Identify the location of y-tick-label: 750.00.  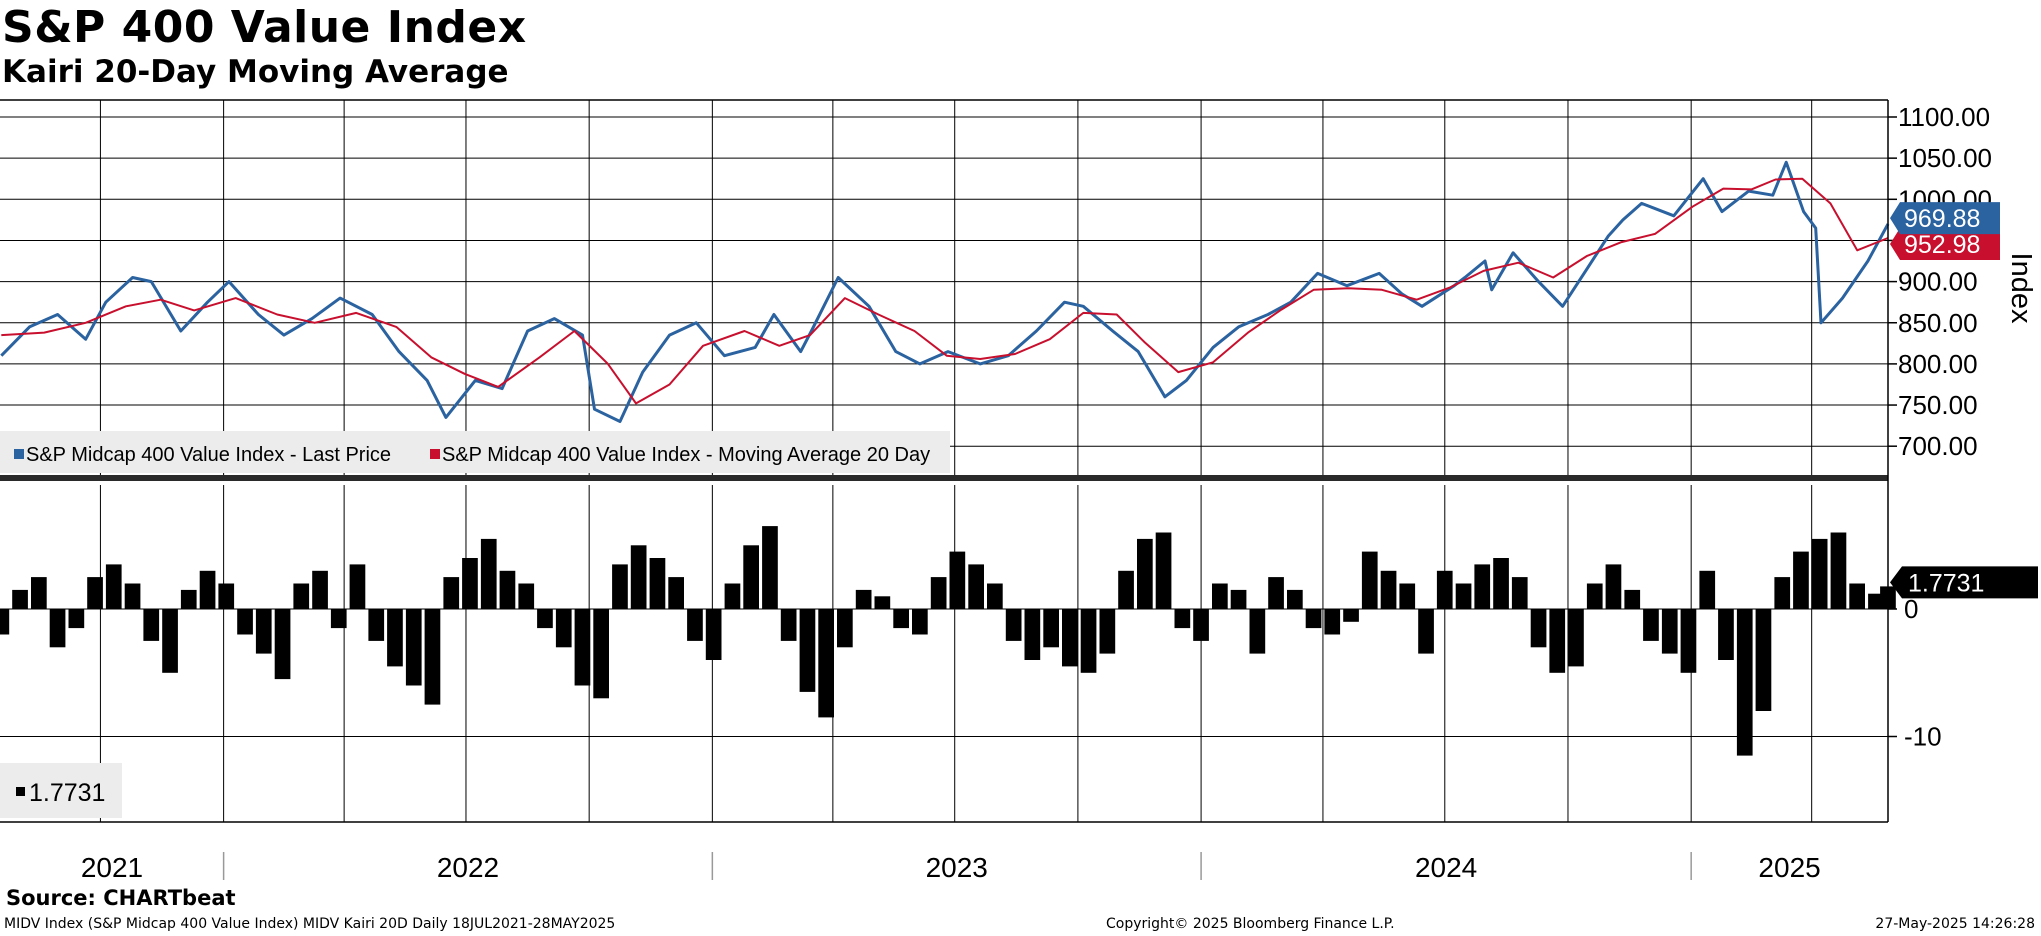
(1938, 405).